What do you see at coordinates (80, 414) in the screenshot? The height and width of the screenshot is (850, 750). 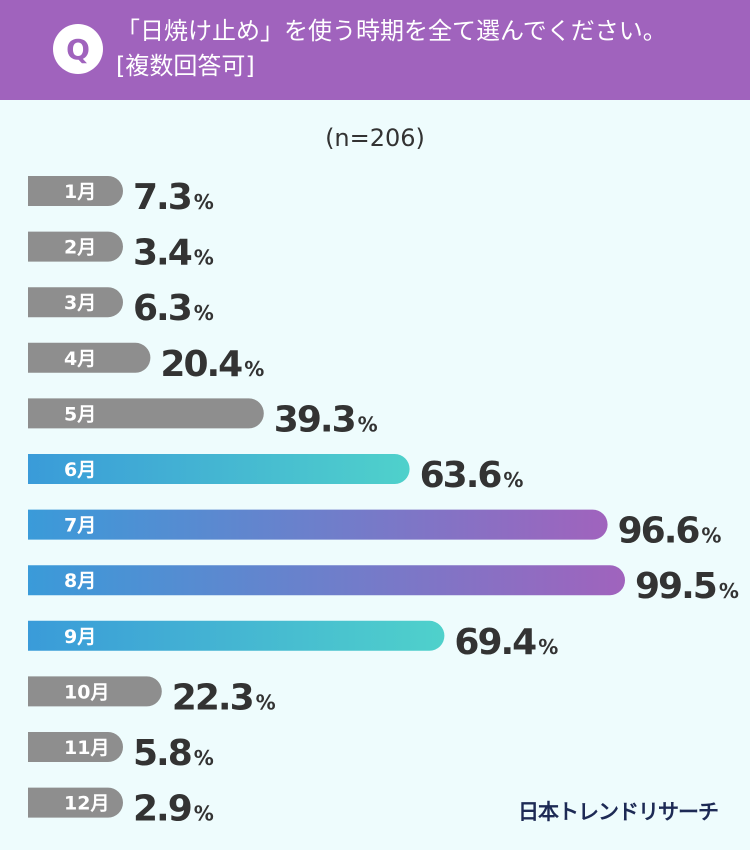 I see `category-label: 5月` at bounding box center [80, 414].